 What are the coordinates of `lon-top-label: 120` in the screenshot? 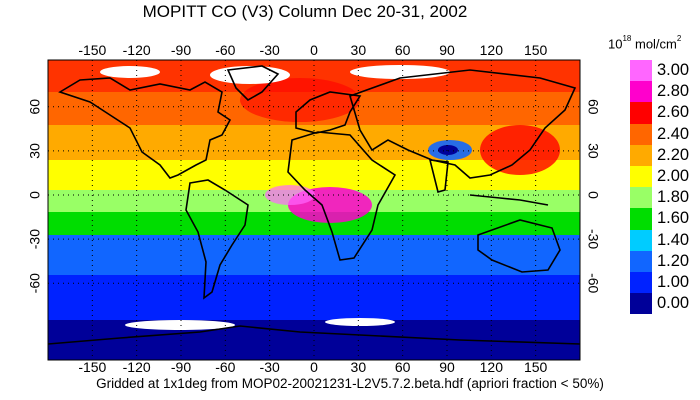 It's located at (492, 50).